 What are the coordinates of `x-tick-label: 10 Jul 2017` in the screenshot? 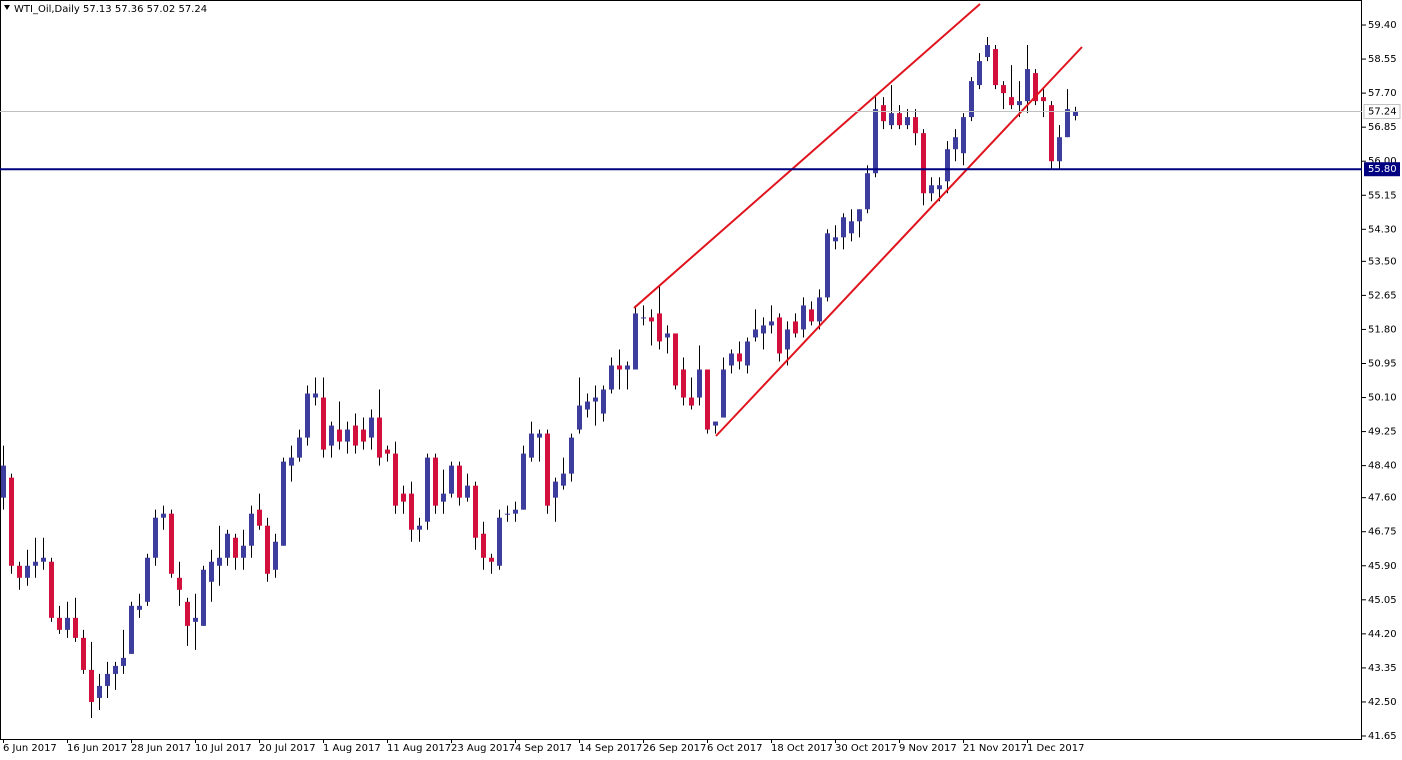 It's located at (223, 748).